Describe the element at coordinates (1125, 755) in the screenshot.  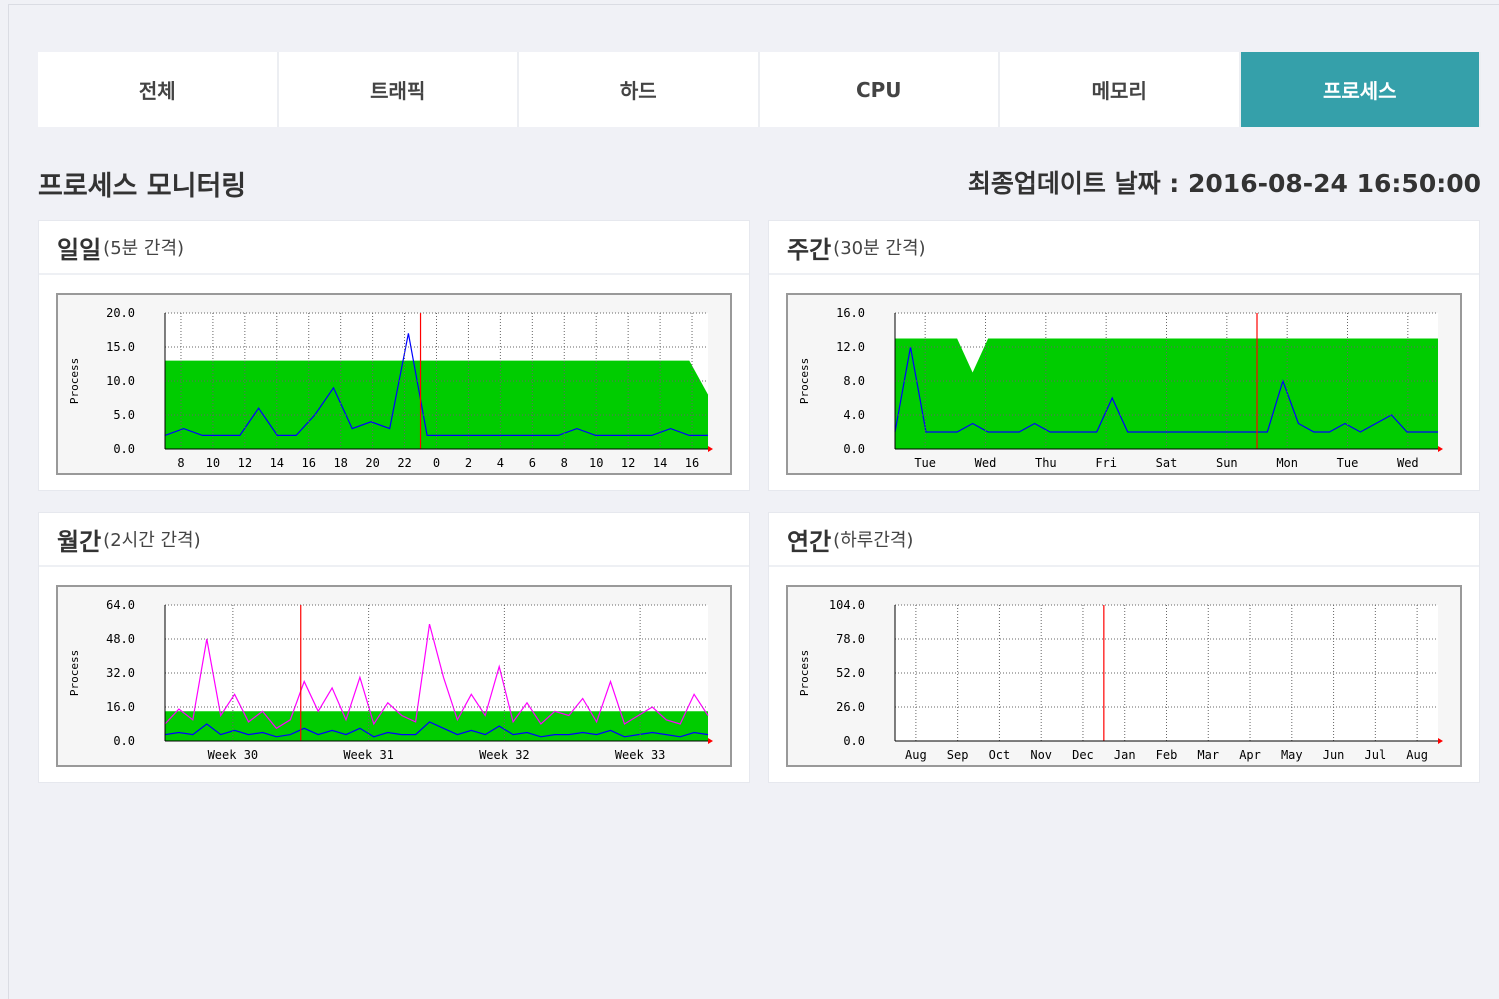
I see `x-tick-label: Jan` at that location.